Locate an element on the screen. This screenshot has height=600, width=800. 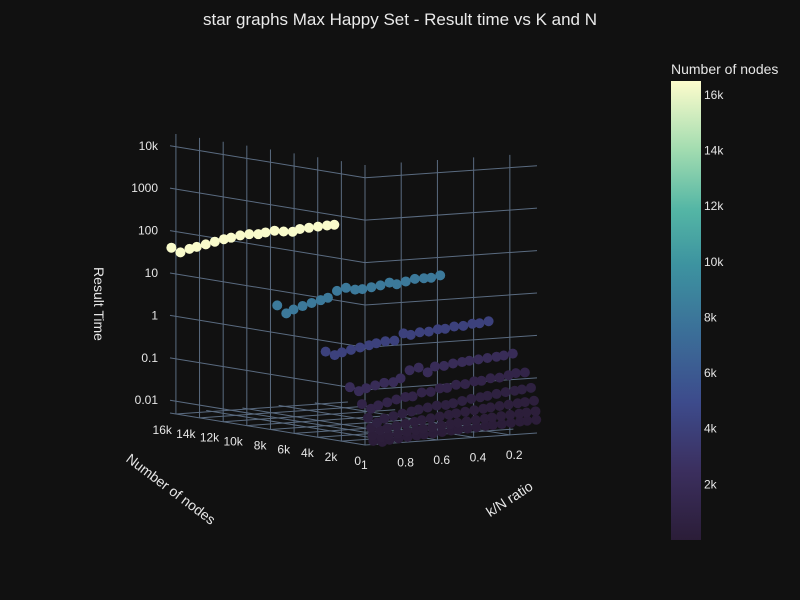
colorbar-title: Number of nodes is located at coordinates (724, 69).